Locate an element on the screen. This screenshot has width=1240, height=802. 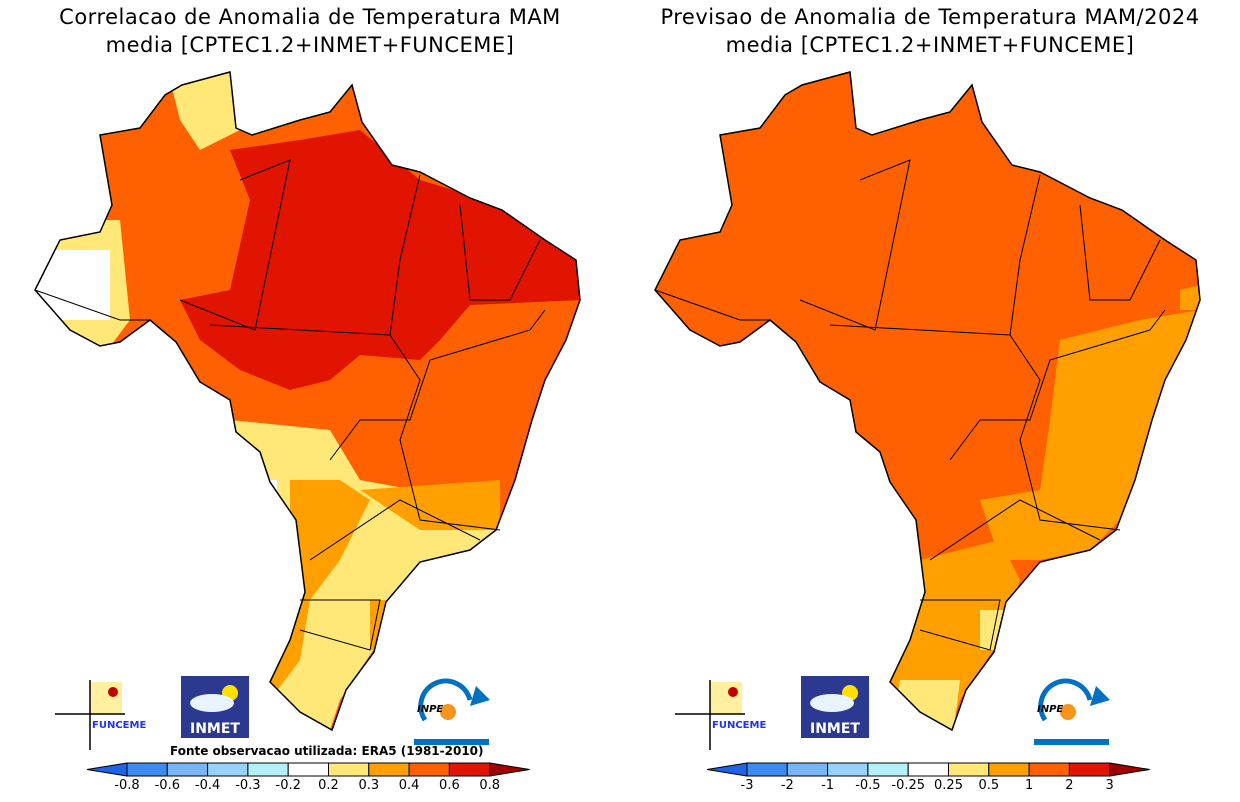
zone-white-patch is located at coordinates (269, 505).